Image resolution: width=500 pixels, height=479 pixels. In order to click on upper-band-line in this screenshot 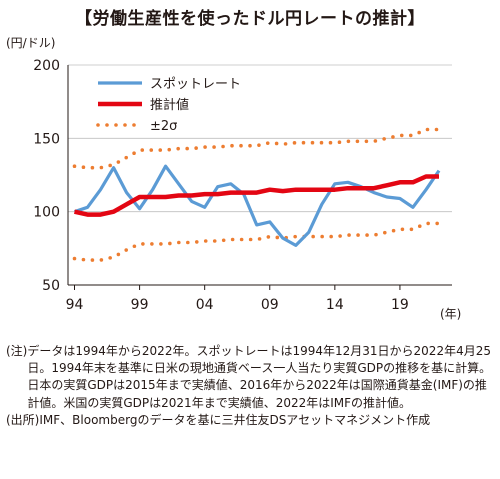, I will do `click(256, 148)`.